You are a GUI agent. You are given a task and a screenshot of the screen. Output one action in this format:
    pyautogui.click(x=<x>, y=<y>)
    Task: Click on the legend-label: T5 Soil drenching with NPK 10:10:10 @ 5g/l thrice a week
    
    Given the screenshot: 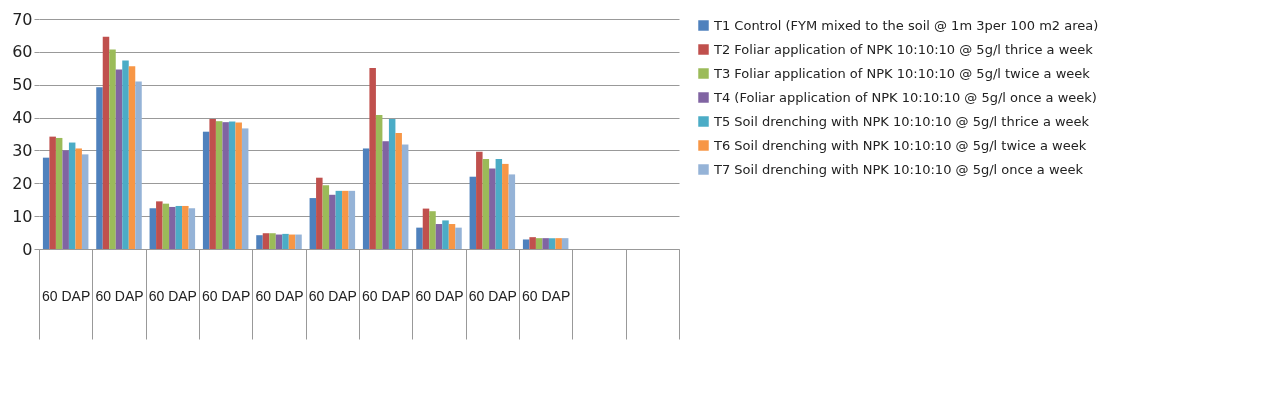 What is the action you would take?
    pyautogui.click(x=901, y=121)
    